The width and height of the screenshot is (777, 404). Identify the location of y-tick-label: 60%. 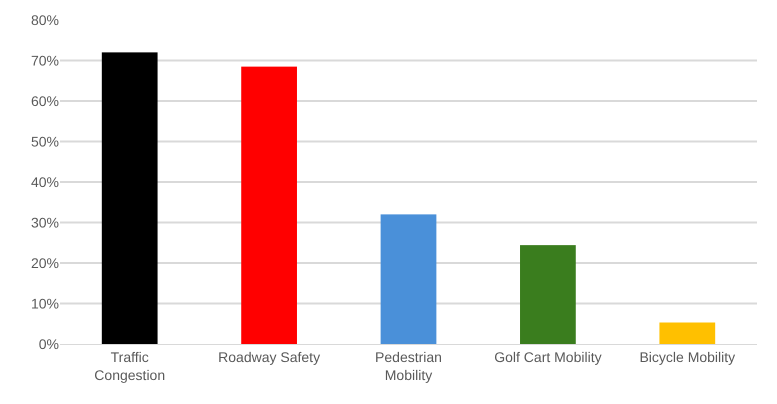
(44, 100).